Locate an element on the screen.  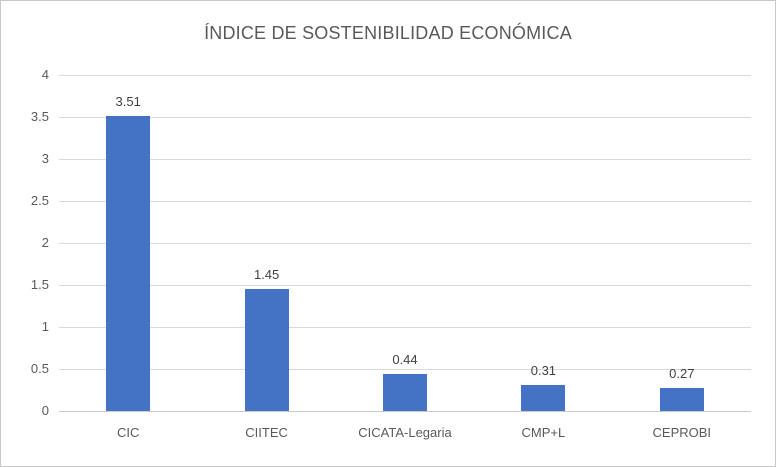
bar-value-label: 0.27 is located at coordinates (682, 374).